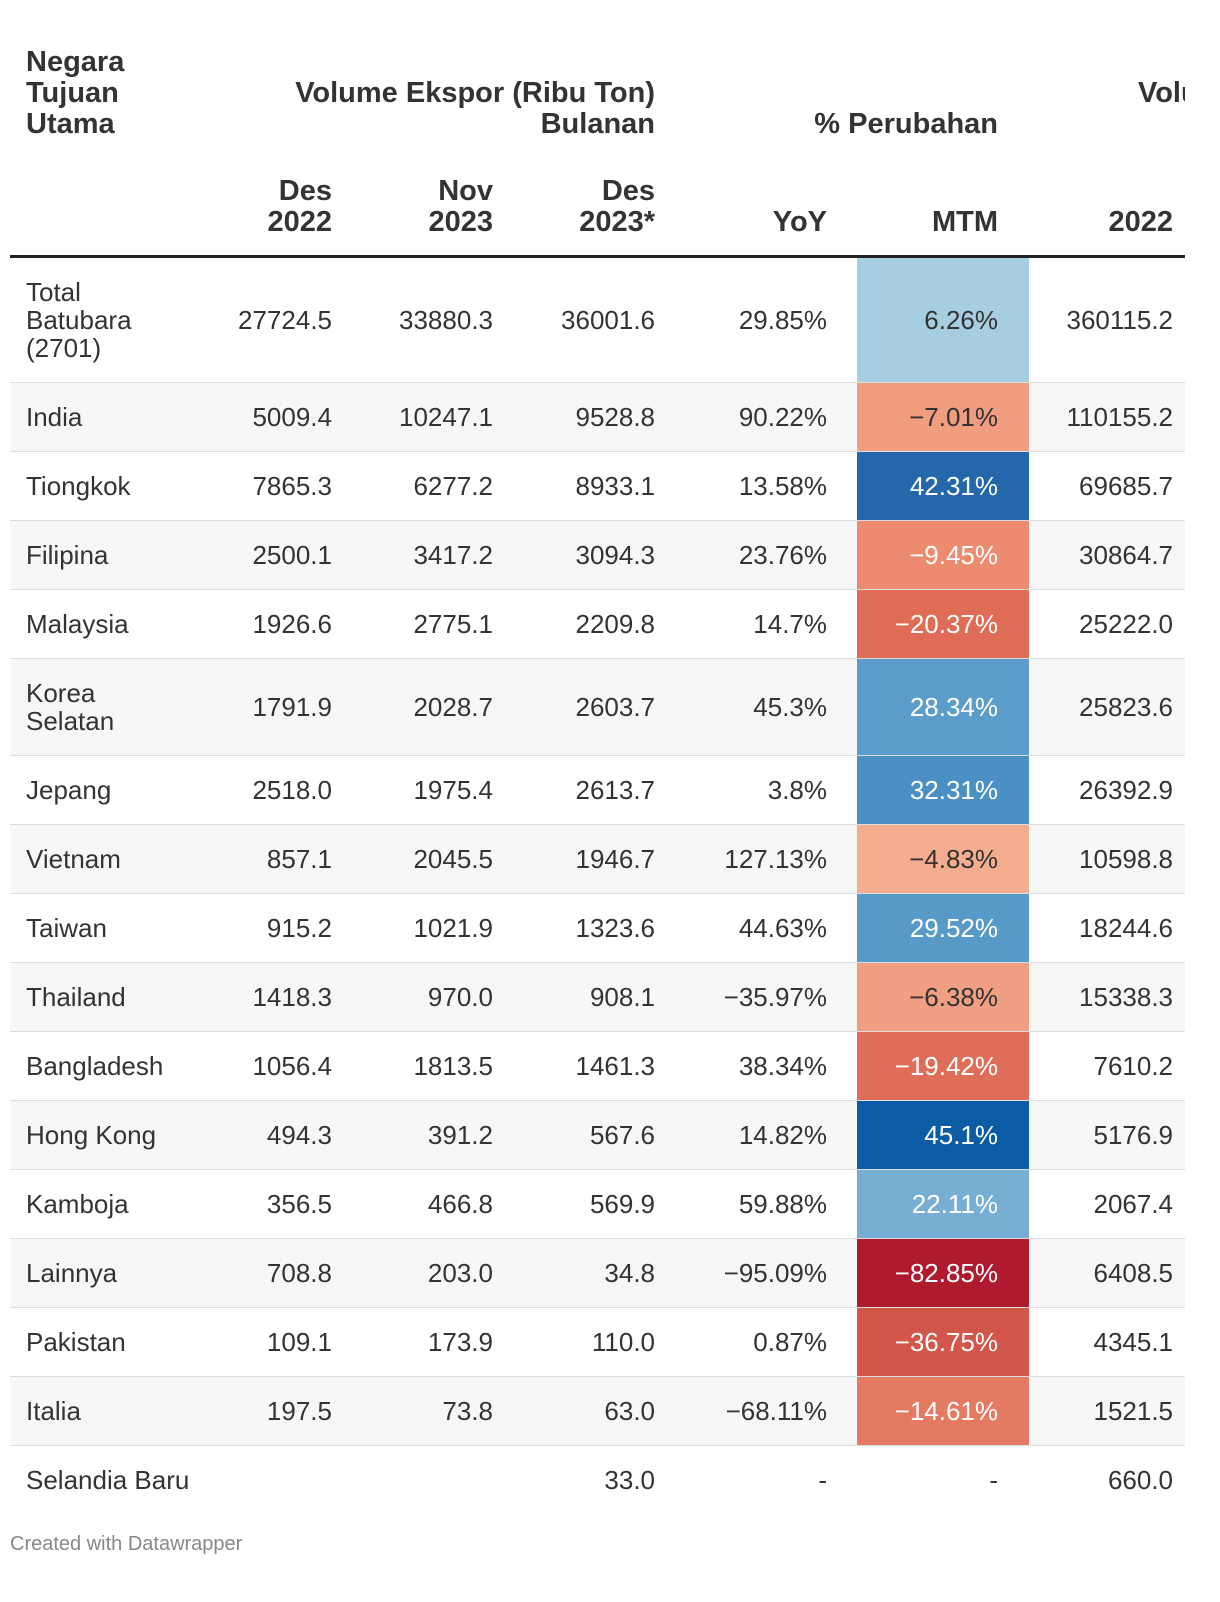 The image size is (1220, 1602). I want to click on value-cell: 1323.6, so click(584, 927).